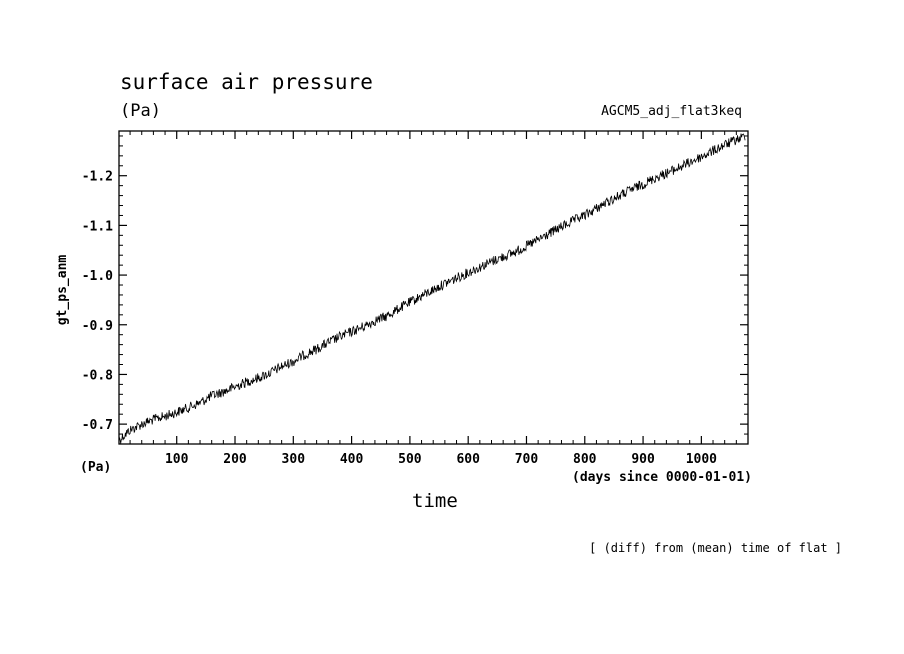 This screenshot has width=904, height=654. I want to click on x-axis-units: (days since 0000-01-01), so click(662, 477).